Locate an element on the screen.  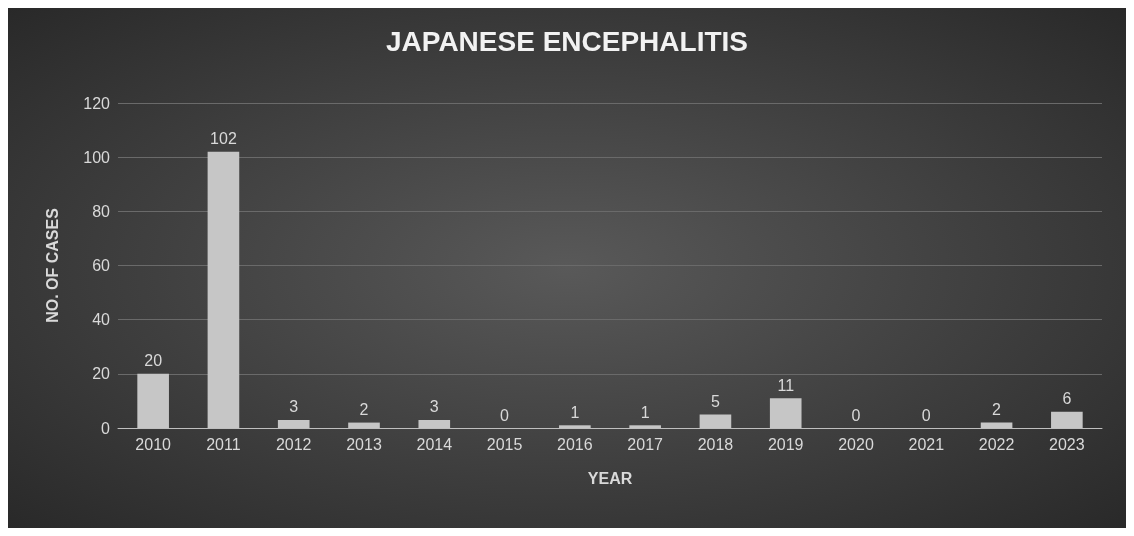
data-label: 102 is located at coordinates (223, 139).